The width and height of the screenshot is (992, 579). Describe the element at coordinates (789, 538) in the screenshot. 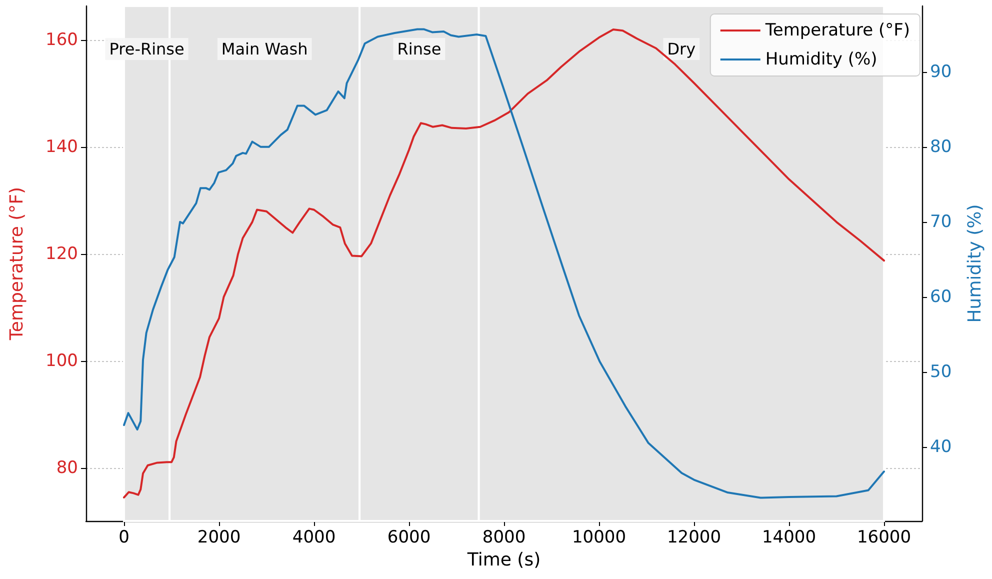

I see `x-tick-label: 14000` at that location.